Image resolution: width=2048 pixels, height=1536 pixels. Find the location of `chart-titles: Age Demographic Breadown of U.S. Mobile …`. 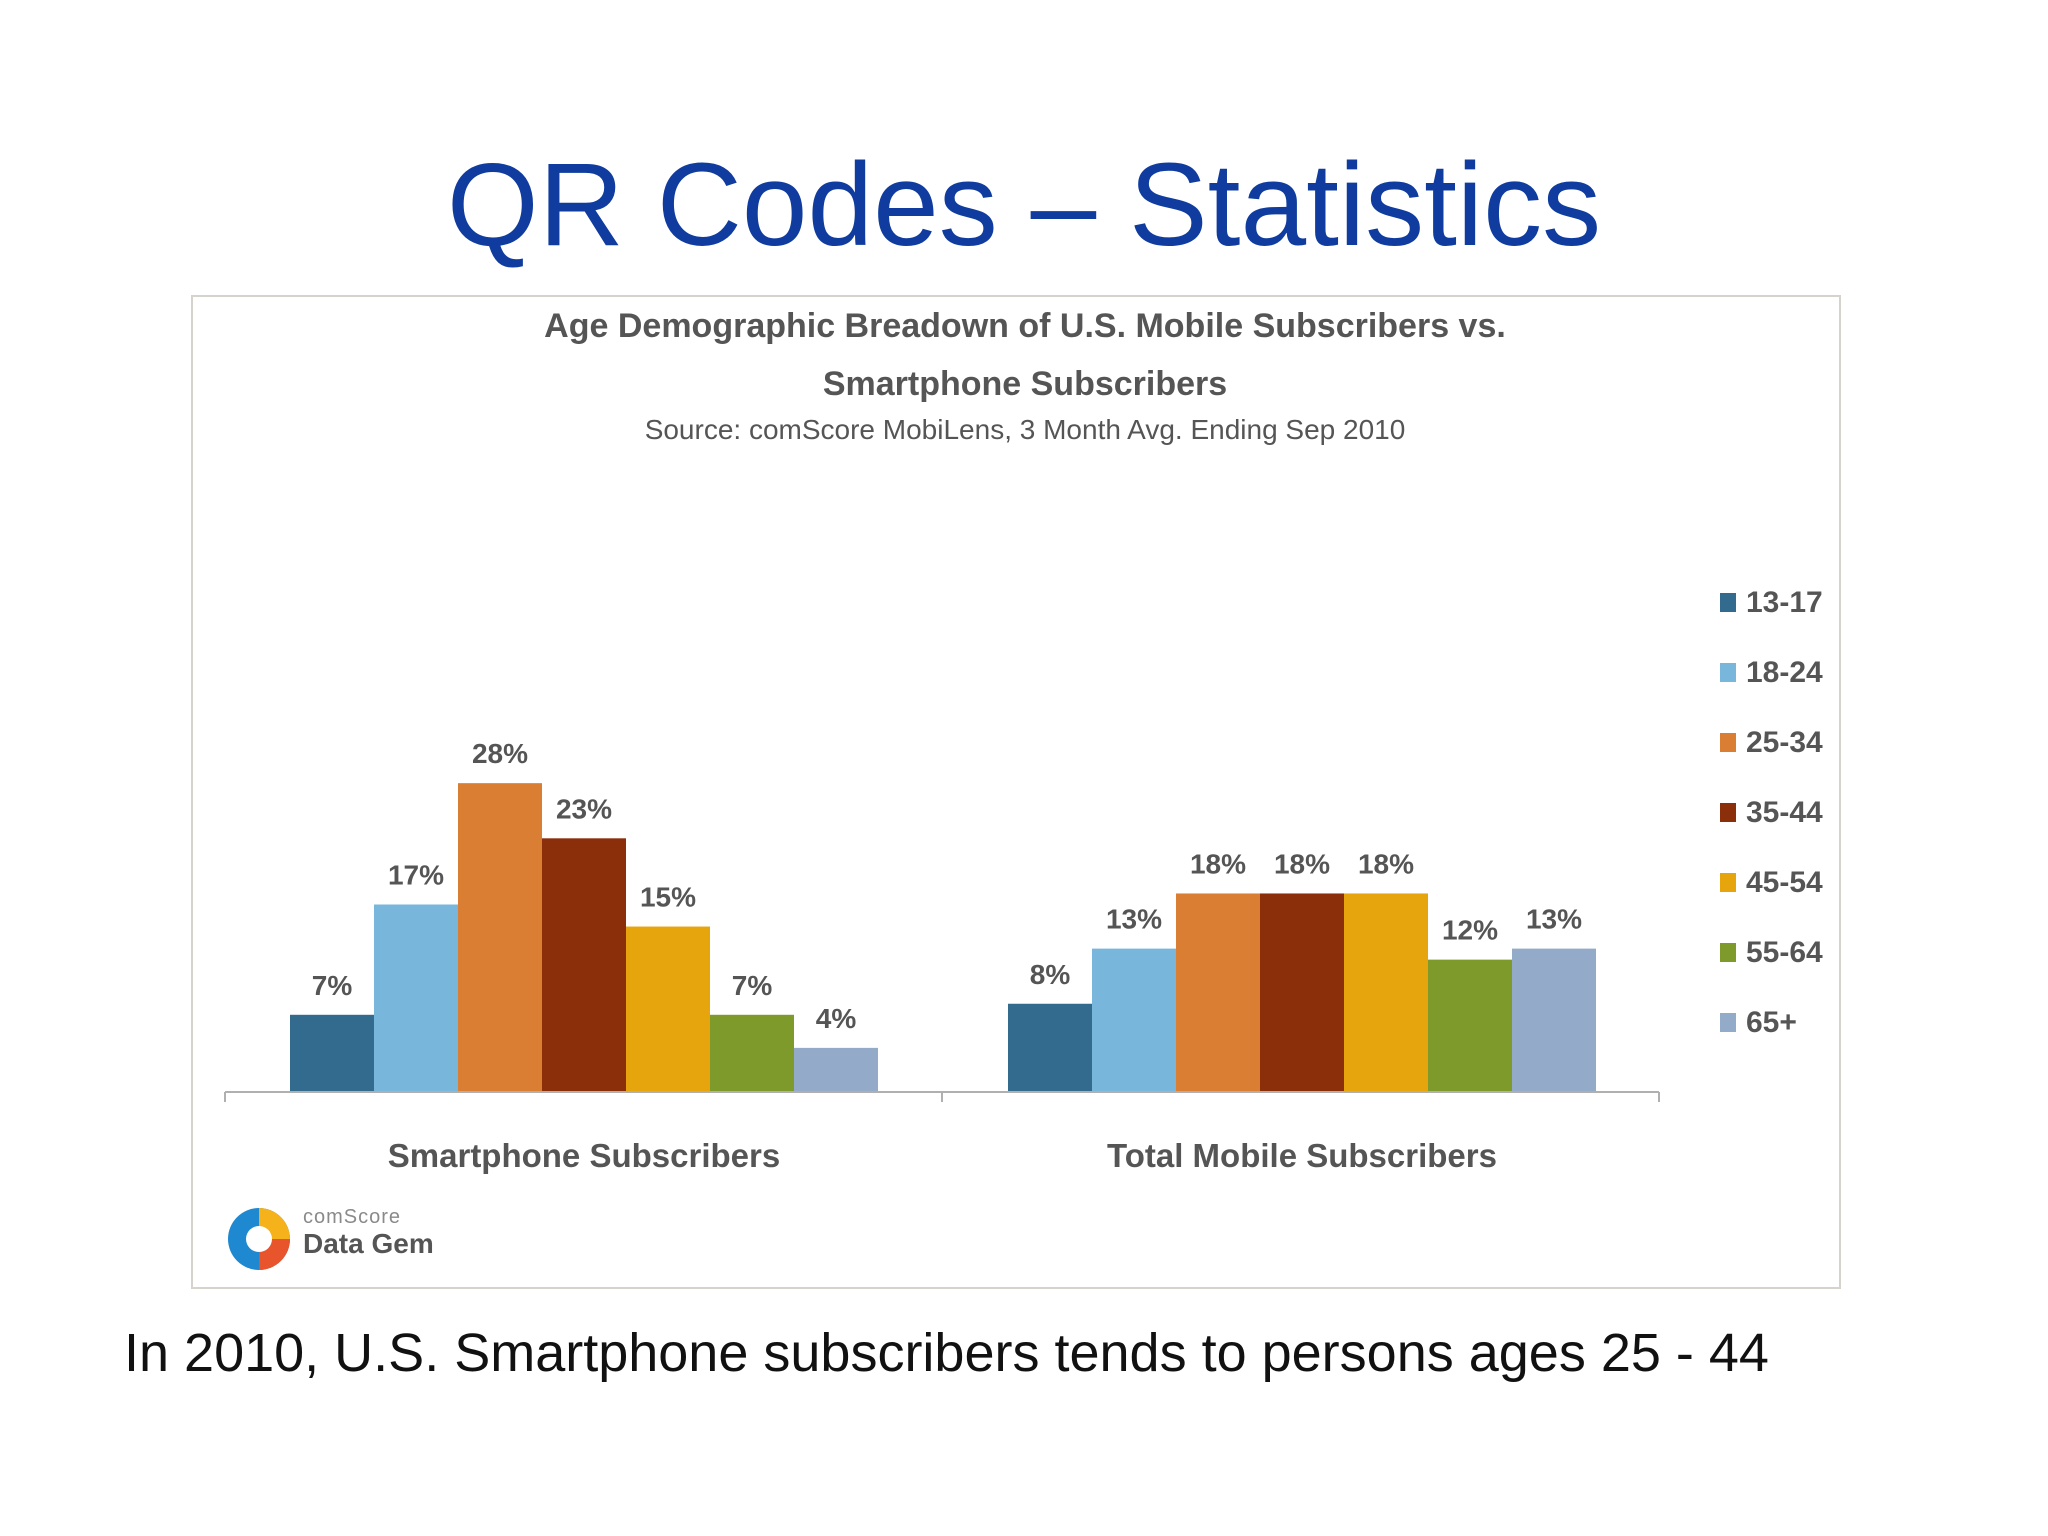

chart-titles: Age Demographic Breadown of U.S. Mobile … is located at coordinates (1025, 376).